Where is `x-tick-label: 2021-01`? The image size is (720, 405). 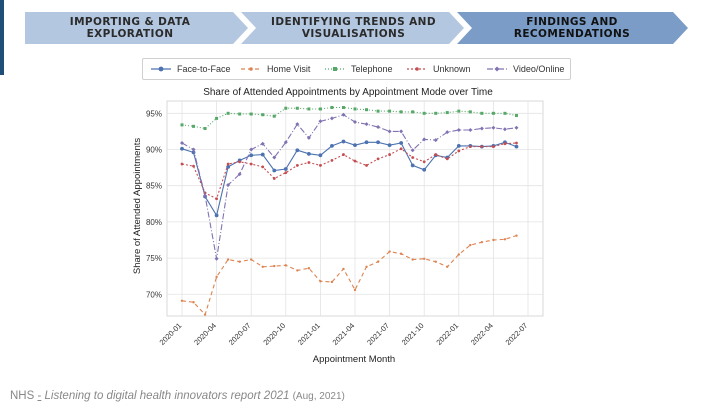
x-tick-label: 2021-01 is located at coordinates (309, 334).